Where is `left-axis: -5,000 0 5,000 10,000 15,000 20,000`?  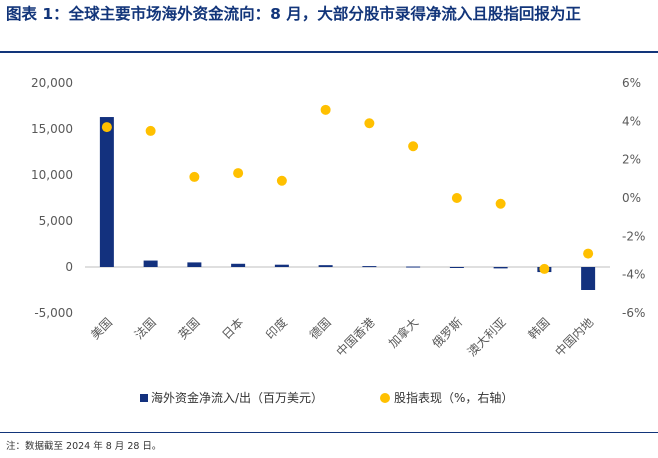
left-axis: -5,000 0 5,000 10,000 15,000 20,000 is located at coordinates (52, 198).